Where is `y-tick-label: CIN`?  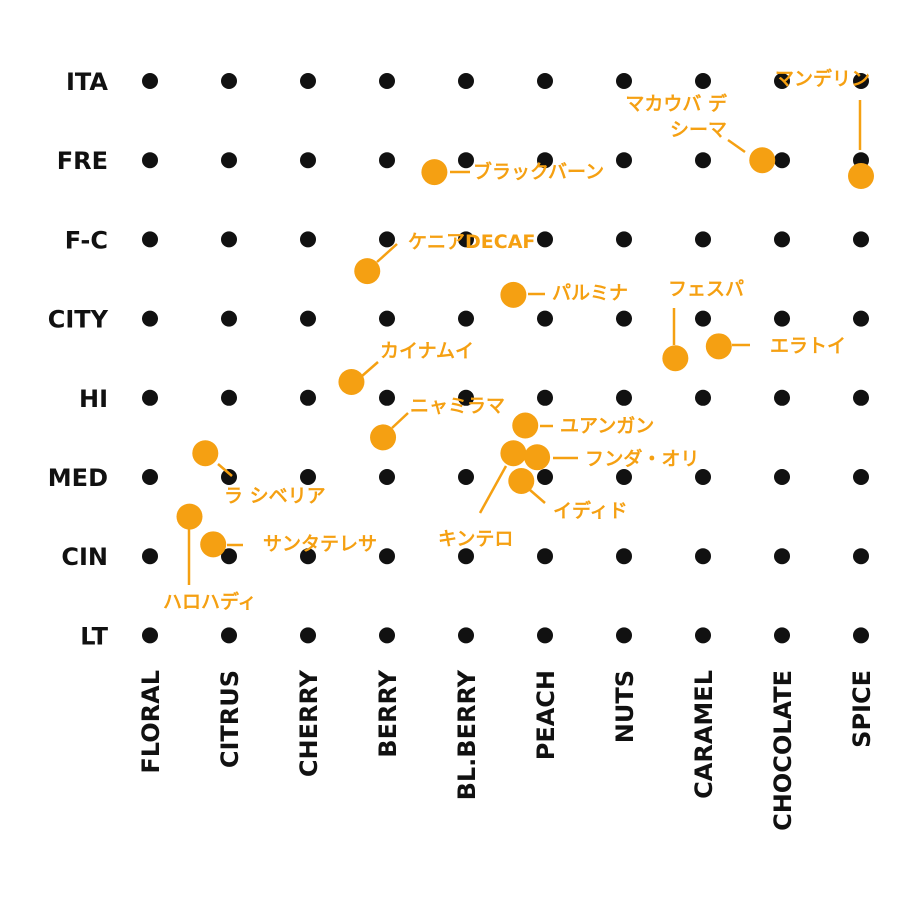
y-tick-label: CIN is located at coordinates (84, 557).